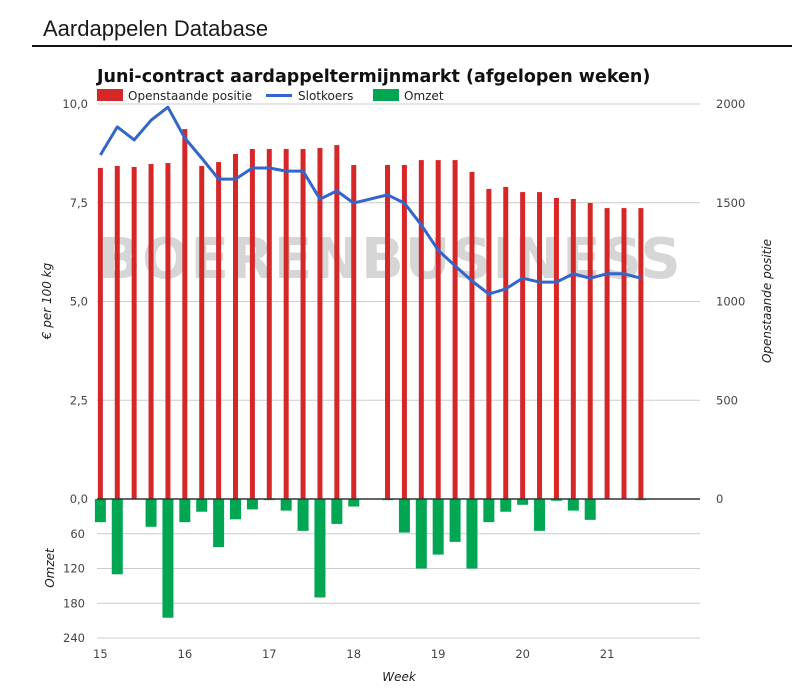 This screenshot has height=688, width=809. What do you see at coordinates (719, 499) in the screenshot?
I see `right-axis-tick-label: 0` at bounding box center [719, 499].